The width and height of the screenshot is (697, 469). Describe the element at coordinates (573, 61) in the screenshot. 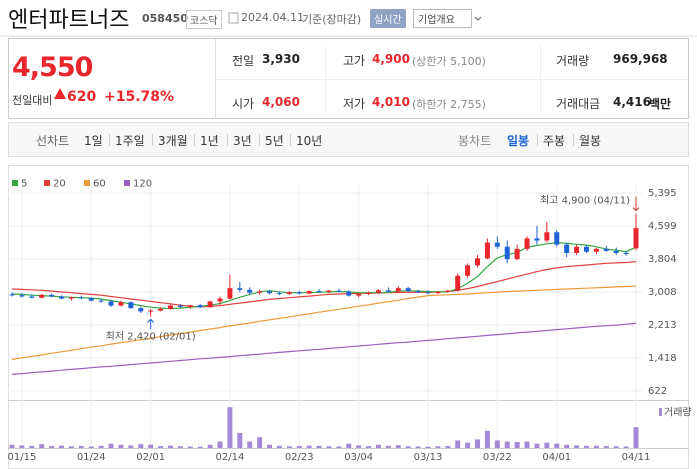

I see `stat-label: 거래량` at that location.